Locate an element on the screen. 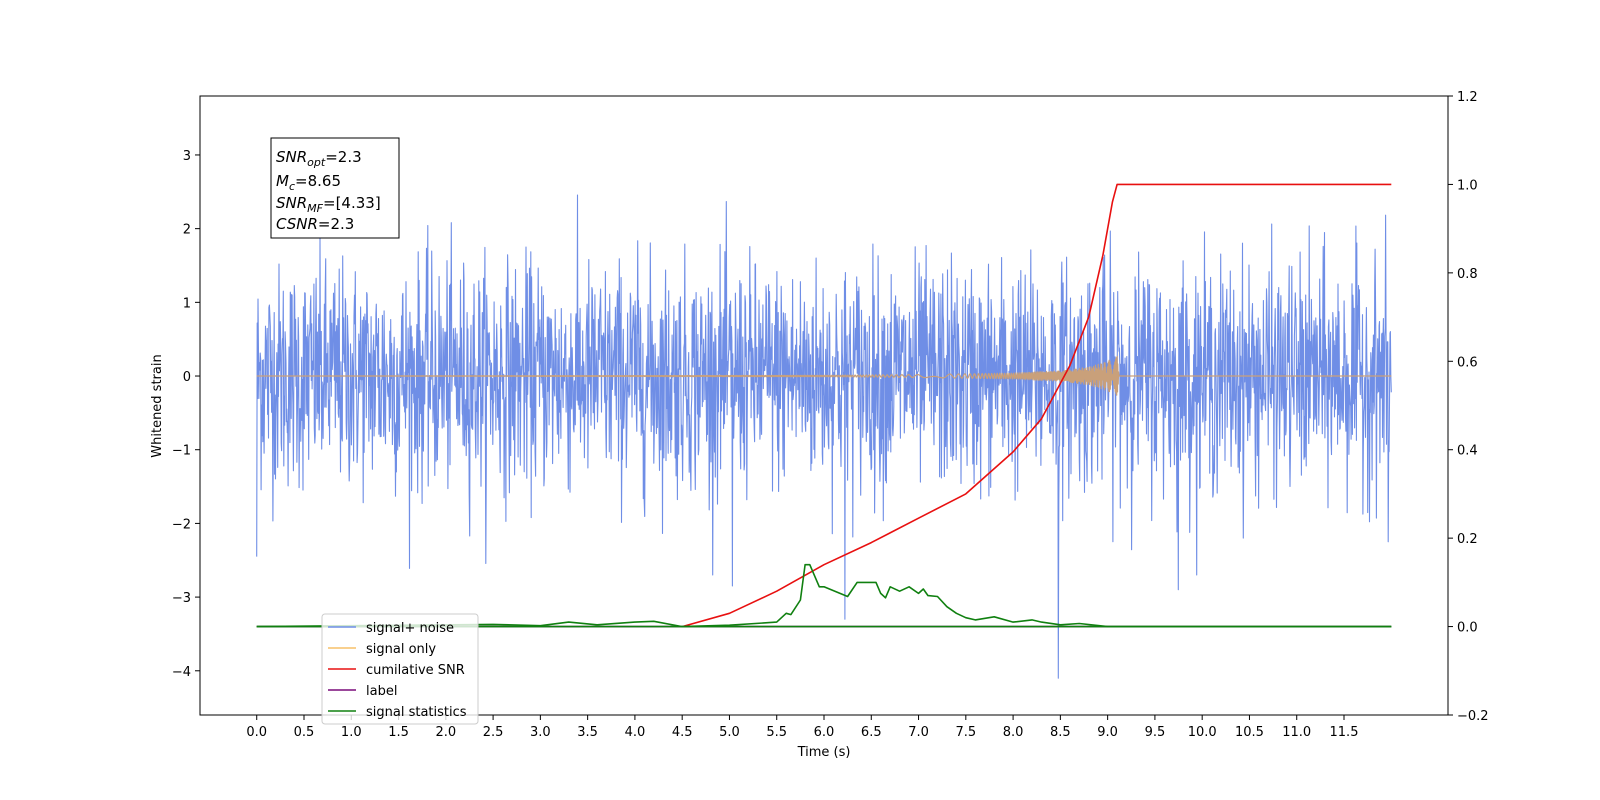 This screenshot has height=800, width=1600. x-tick-label: 11.0 is located at coordinates (1296, 732).